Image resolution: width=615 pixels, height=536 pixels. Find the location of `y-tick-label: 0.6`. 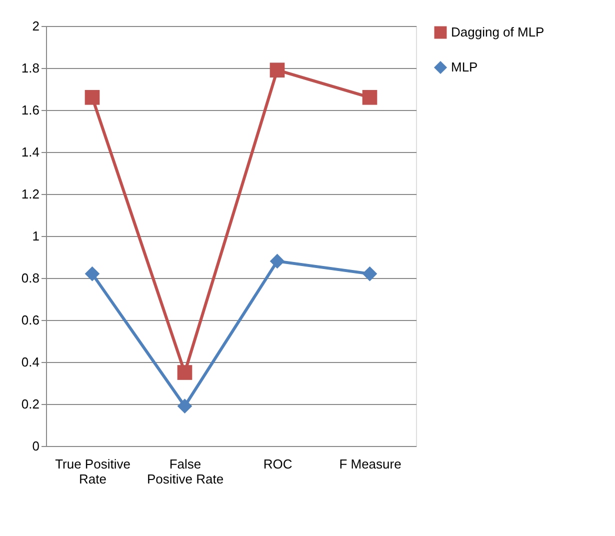

y-tick-label: 0.6 is located at coordinates (30, 320).